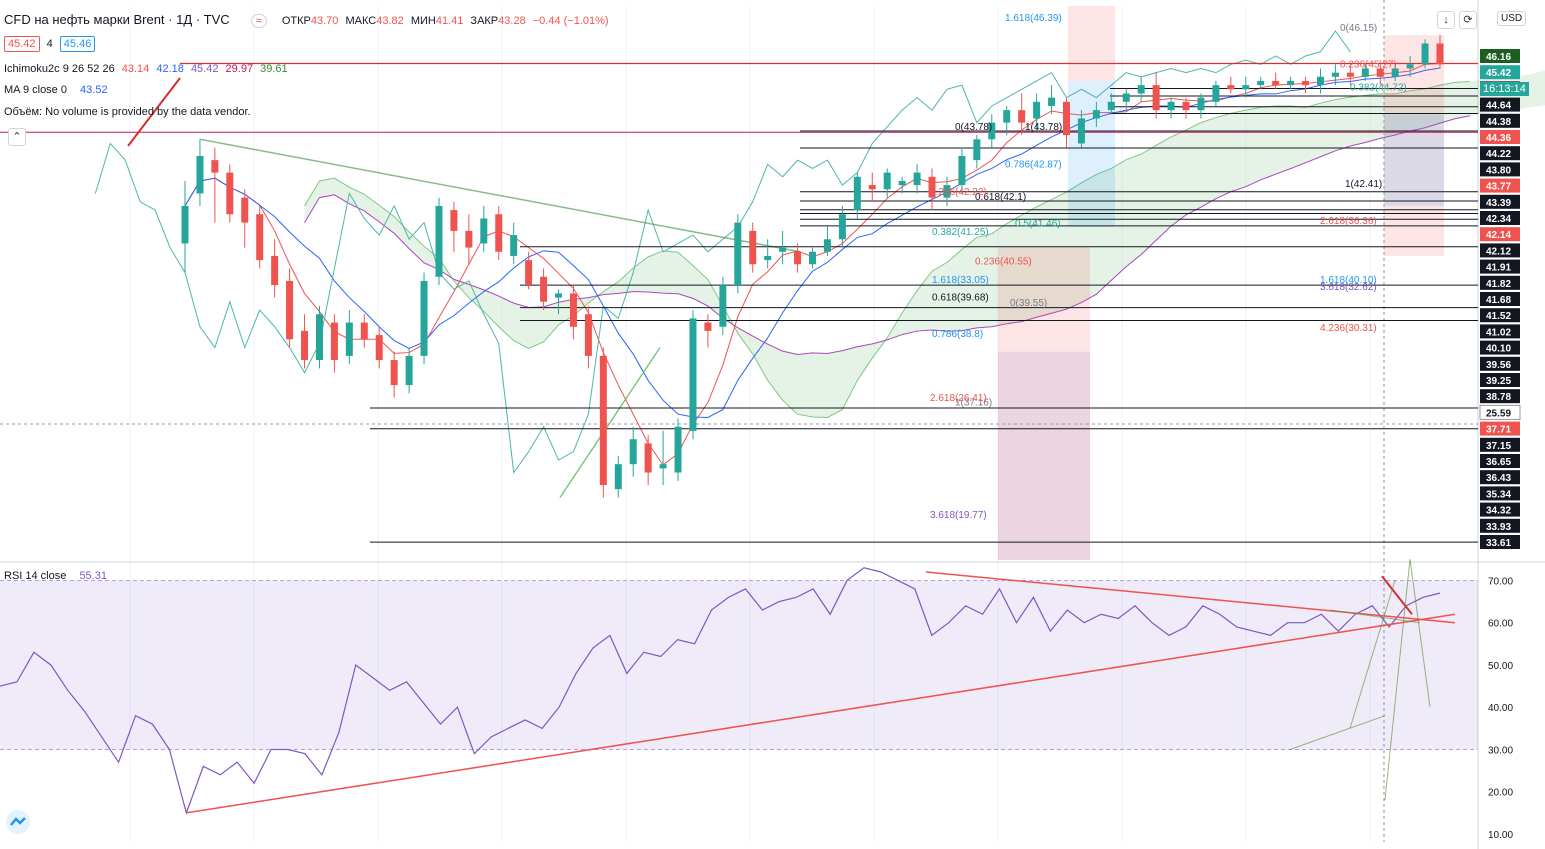 This screenshot has height=849, width=1545. I want to click on trend-line-up, so click(610, 422).